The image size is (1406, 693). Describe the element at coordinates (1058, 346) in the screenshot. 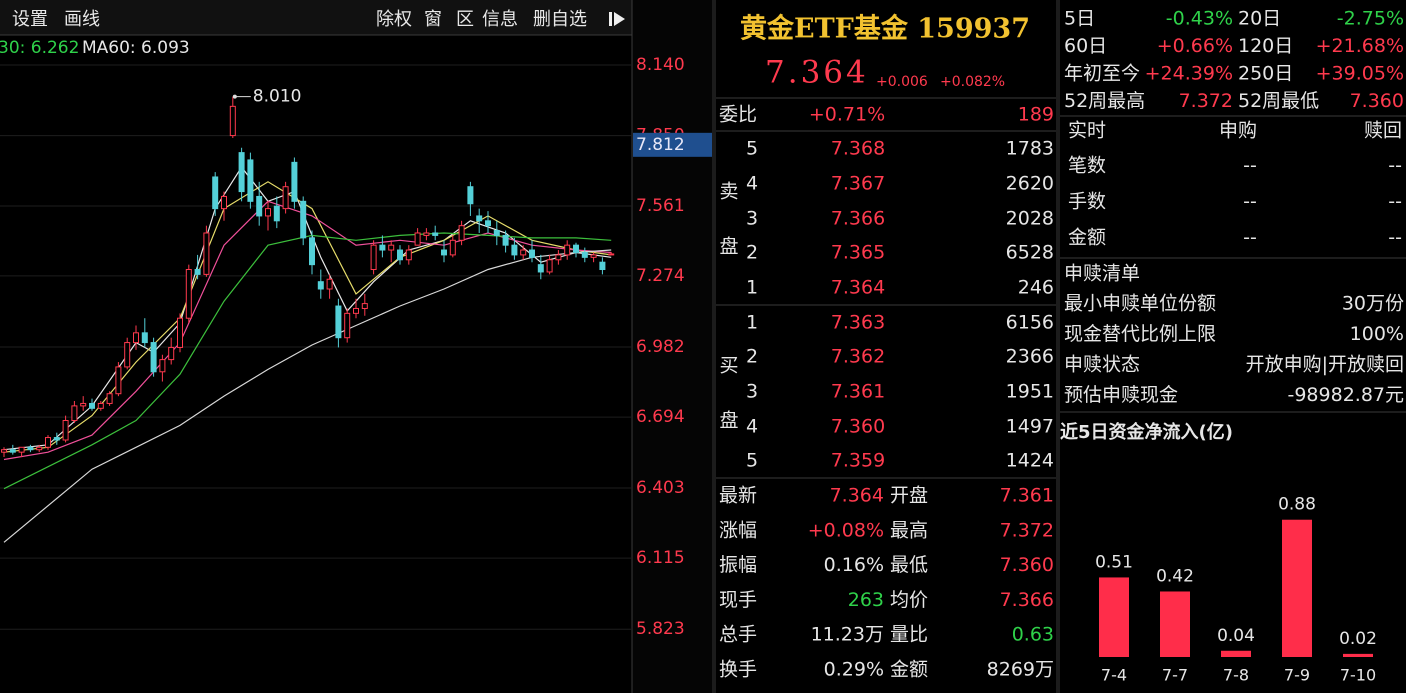

I see `divider` at that location.